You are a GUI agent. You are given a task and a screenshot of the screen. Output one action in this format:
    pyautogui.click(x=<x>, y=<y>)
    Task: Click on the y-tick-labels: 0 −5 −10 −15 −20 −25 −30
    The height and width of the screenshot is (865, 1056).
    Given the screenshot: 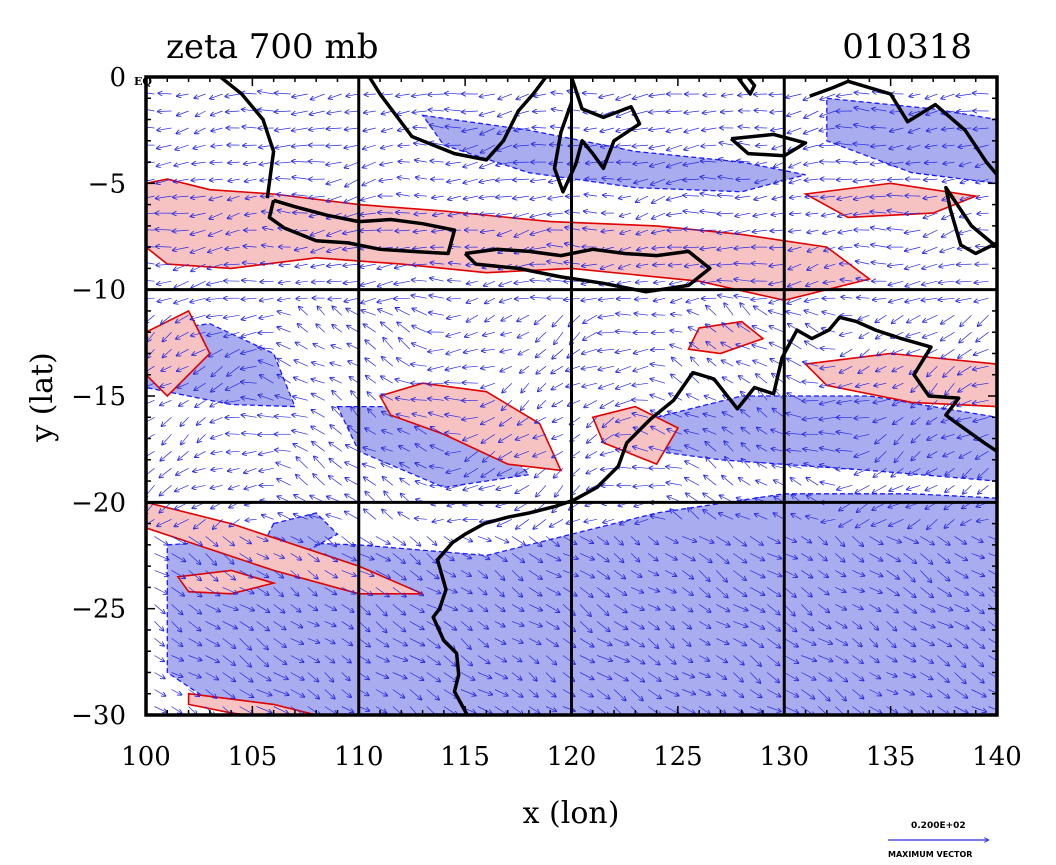 What is the action you would take?
    pyautogui.click(x=98, y=397)
    